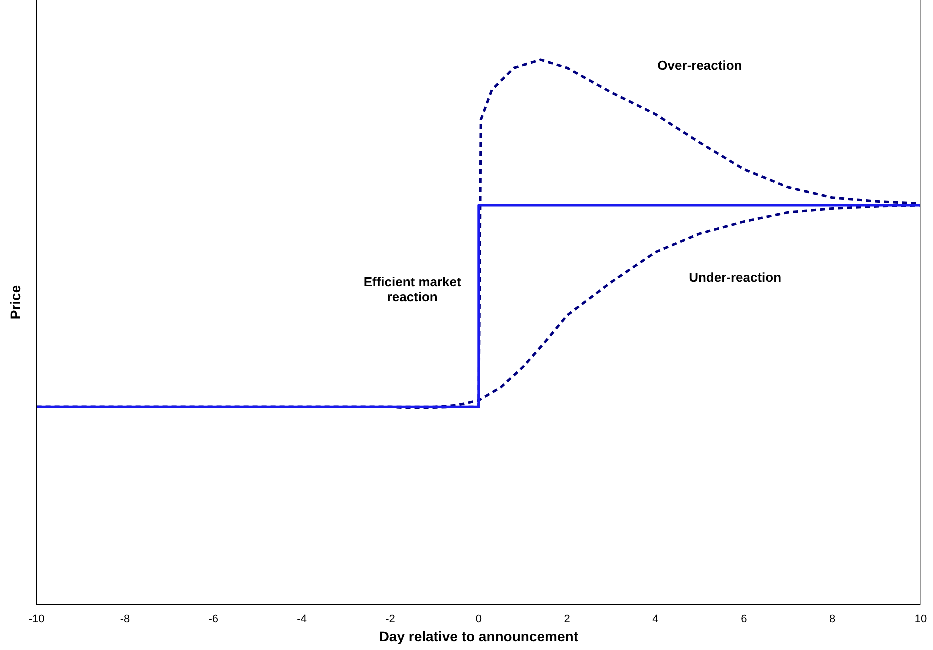 The image size is (933, 650). I want to click on x-tick-label: -6, so click(213, 620).